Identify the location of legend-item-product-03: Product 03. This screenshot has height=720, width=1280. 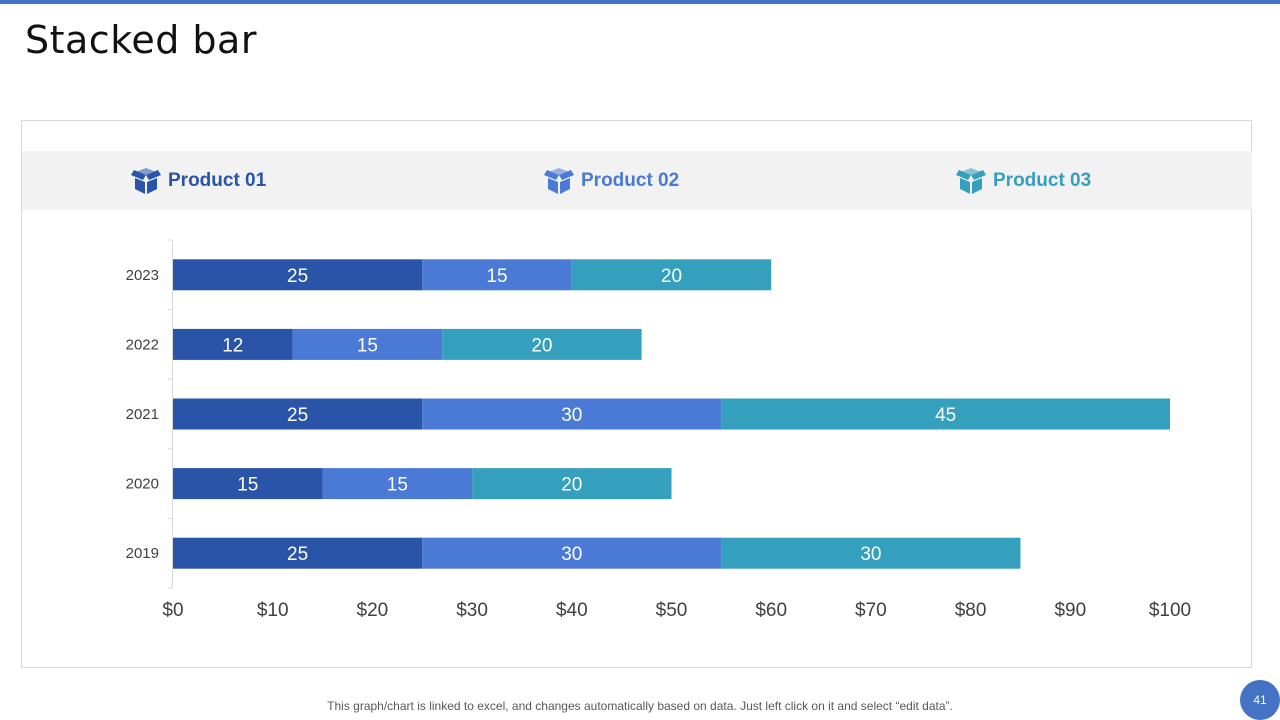
(1023, 180).